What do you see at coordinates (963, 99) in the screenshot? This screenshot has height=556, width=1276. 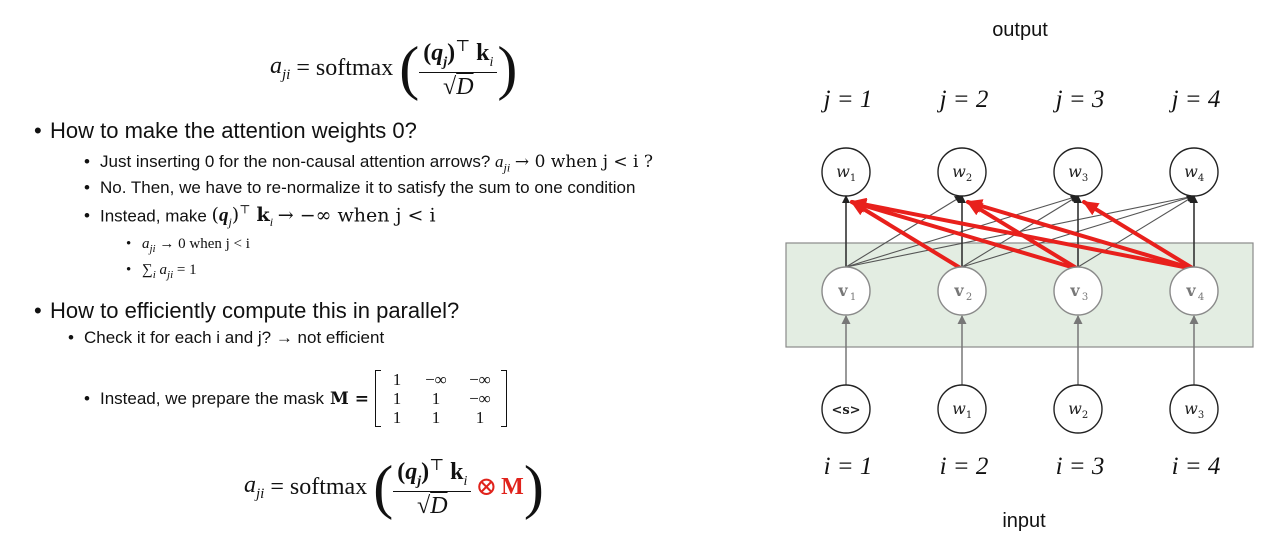 I see `j-label-2: j = 2` at bounding box center [963, 99].